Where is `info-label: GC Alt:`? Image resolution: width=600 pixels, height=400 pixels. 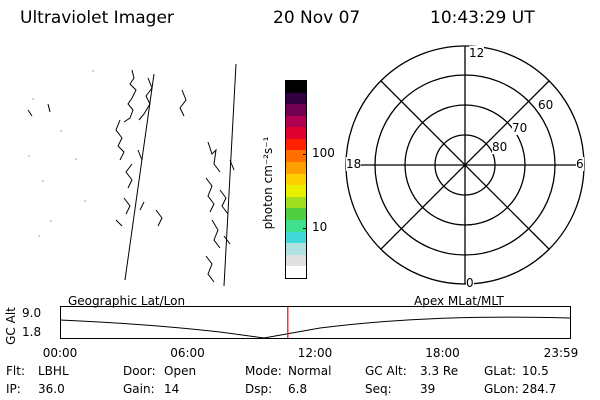
info-label: GC Alt: is located at coordinates (386, 371).